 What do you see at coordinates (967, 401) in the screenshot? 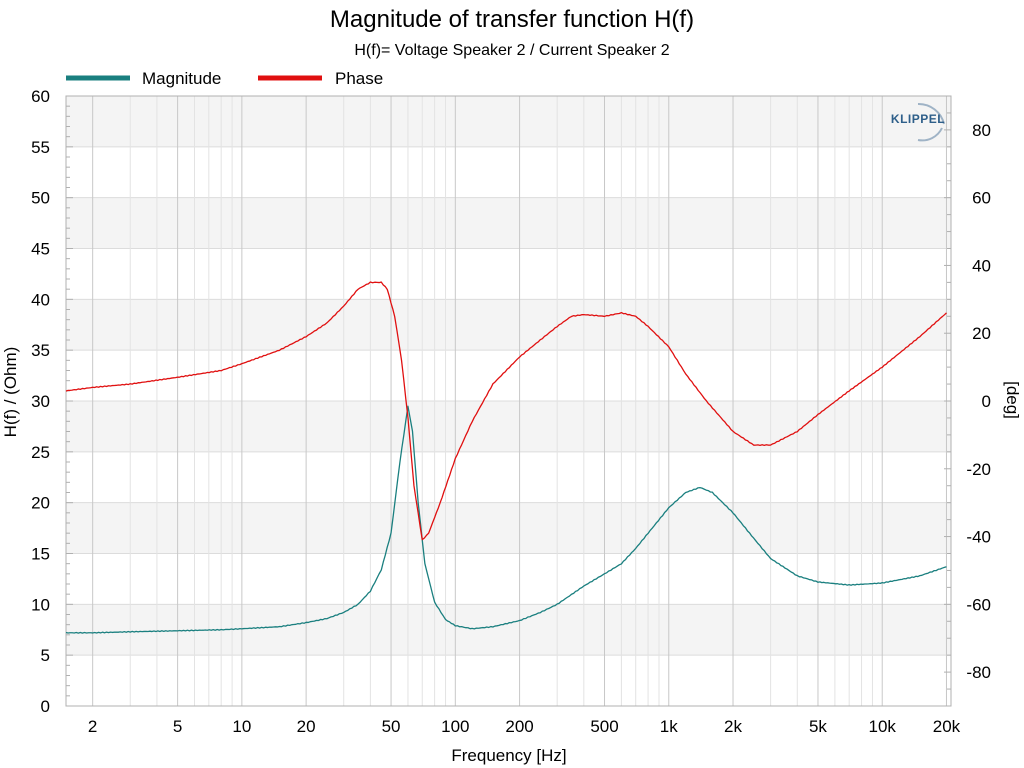
I see `y-axis-right-ticks: -80 -60 -40 -20 0 20 40 60 80` at bounding box center [967, 401].